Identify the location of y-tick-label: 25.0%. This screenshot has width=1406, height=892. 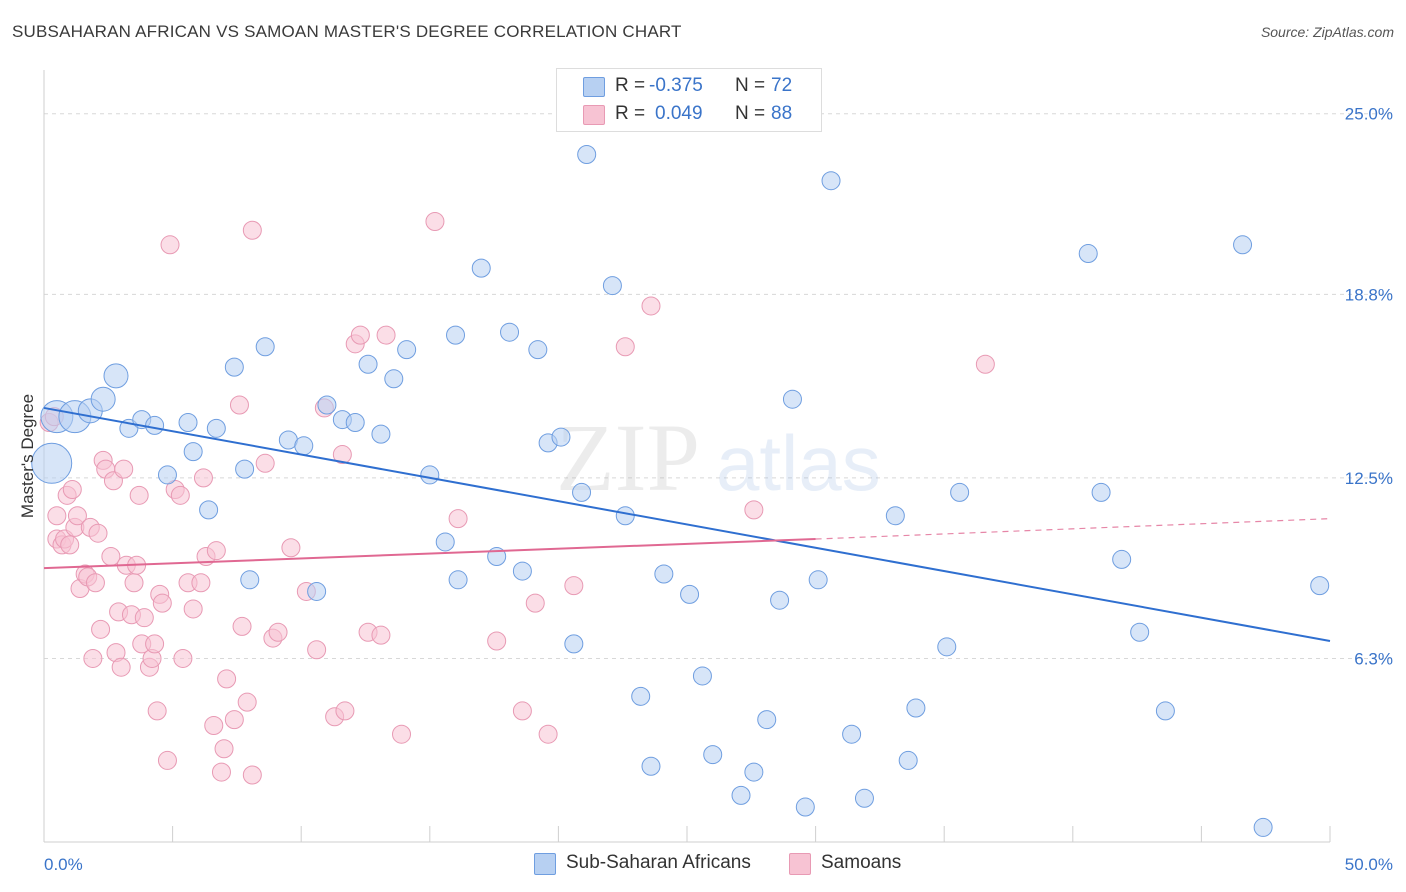
(1369, 114).